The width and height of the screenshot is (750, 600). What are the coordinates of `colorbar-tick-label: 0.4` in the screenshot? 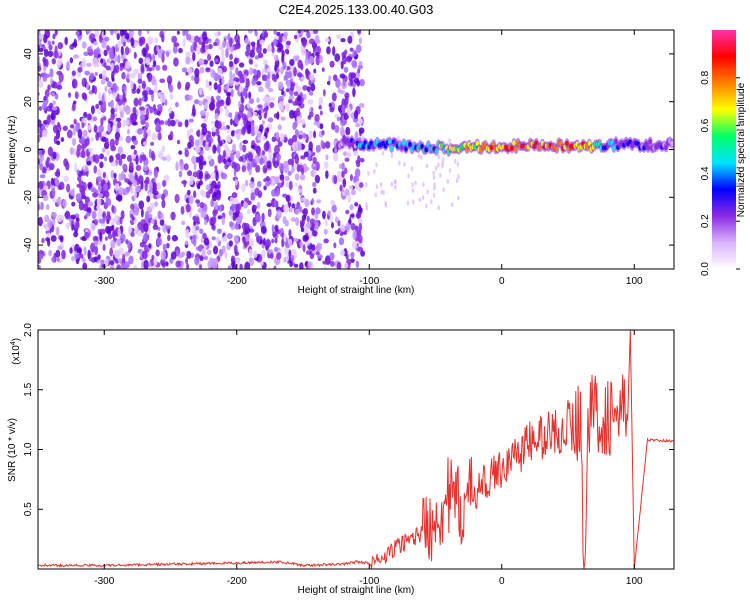 It's located at (705, 173).